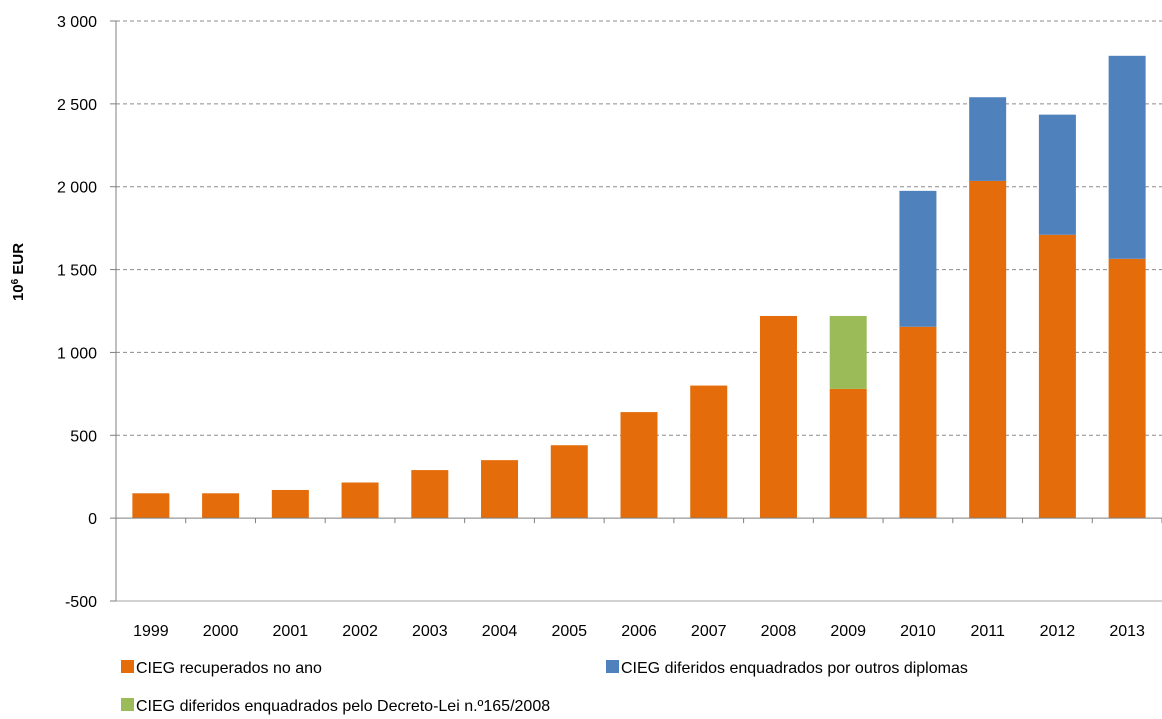 Image resolution: width=1162 pixels, height=719 pixels. I want to click on y-tick-label: 1 000, so click(77, 353).